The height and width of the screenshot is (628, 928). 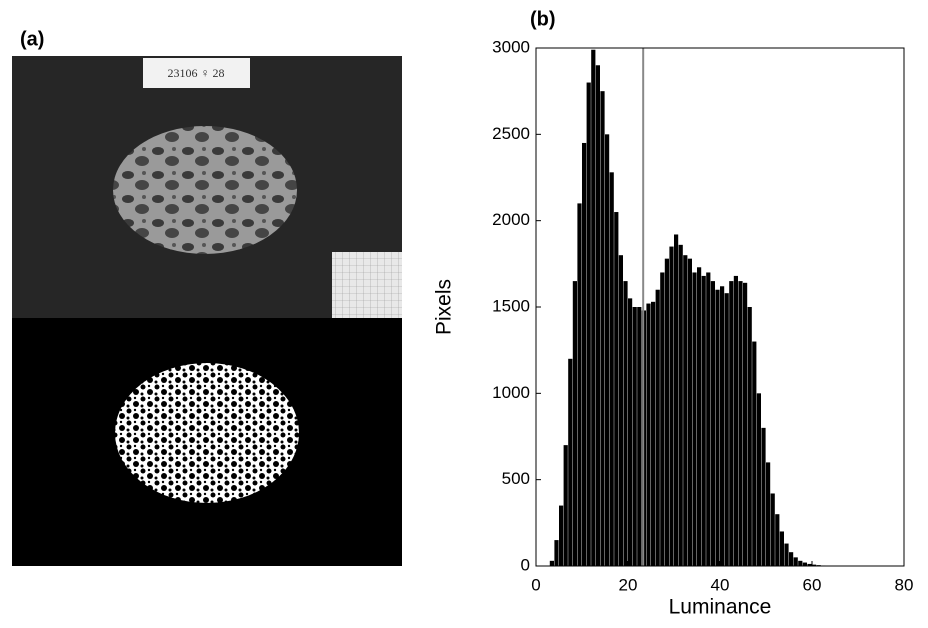 What do you see at coordinates (516, 478) in the screenshot?
I see `y-tick-label: 500` at bounding box center [516, 478].